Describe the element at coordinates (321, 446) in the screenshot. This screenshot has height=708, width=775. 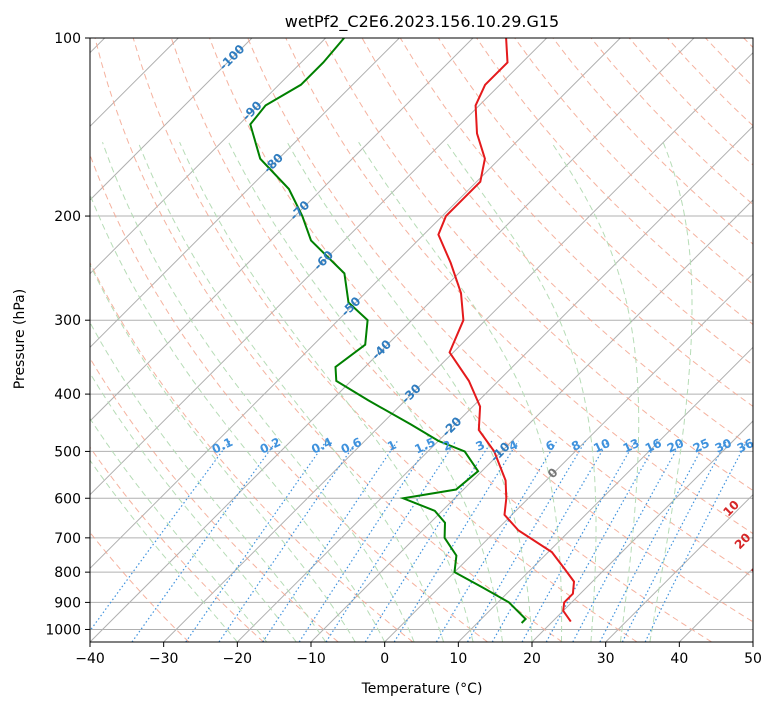
I see `mixing-ratio-label: 0.4` at that location.